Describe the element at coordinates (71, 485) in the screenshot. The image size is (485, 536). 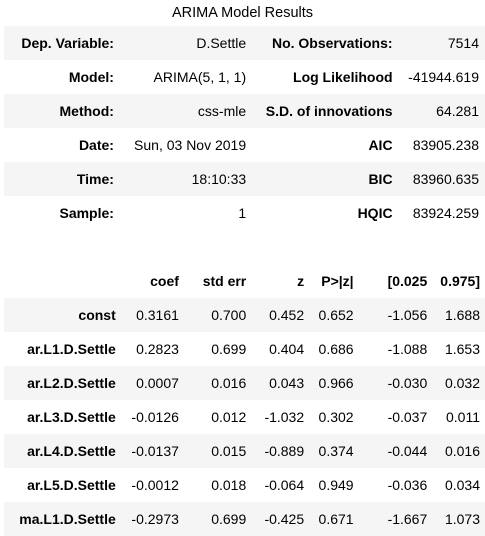
I see `term-label: ar.L5.D.Settle` at that location.